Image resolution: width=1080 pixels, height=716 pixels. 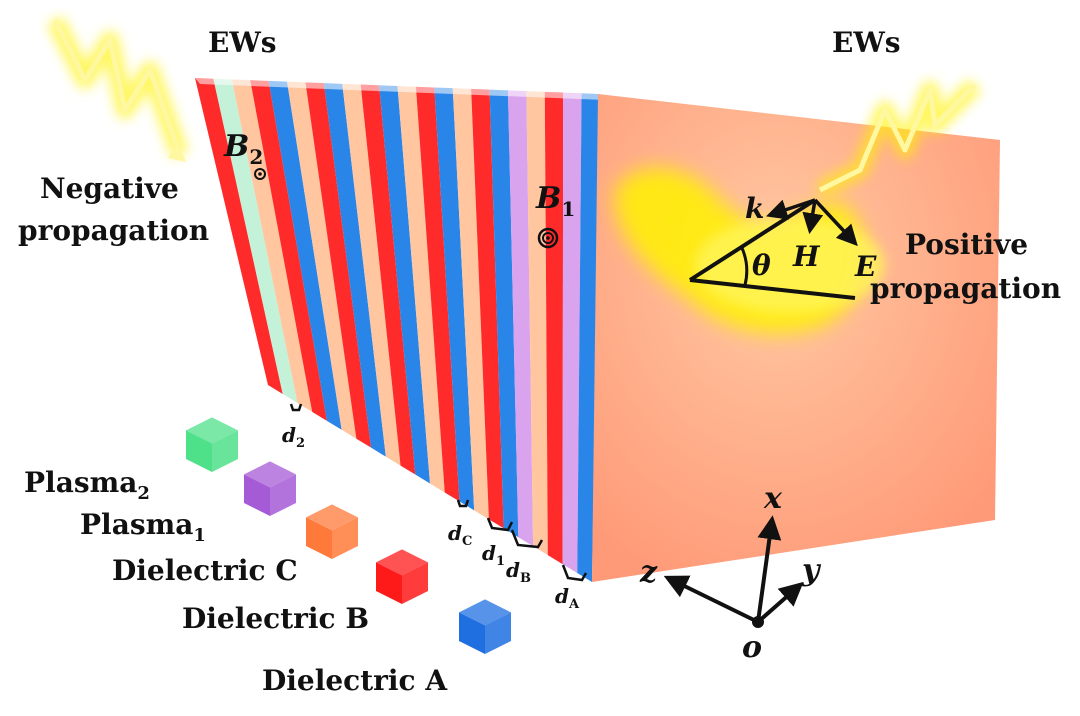 I want to click on slab-top-edge, so click(x=403, y=89).